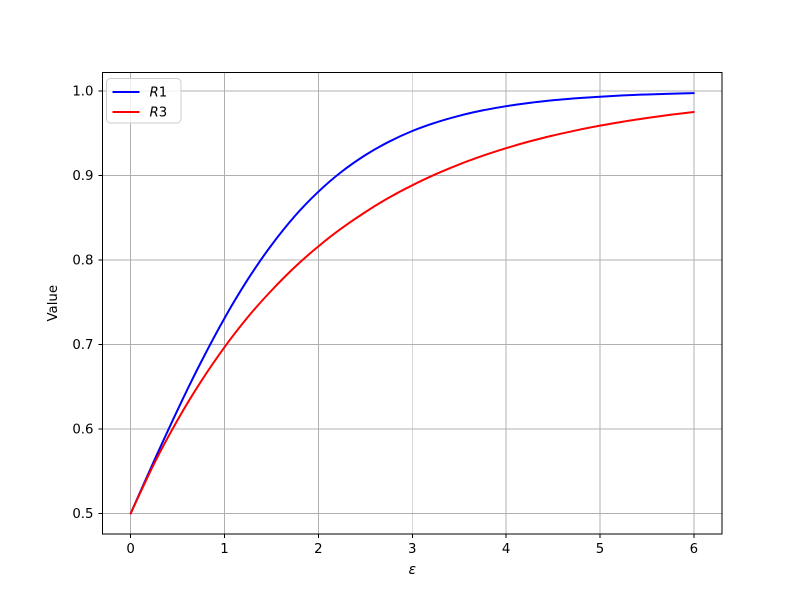 This screenshot has height=600, width=800. I want to click on legend-label-r1: R1, so click(159, 93).